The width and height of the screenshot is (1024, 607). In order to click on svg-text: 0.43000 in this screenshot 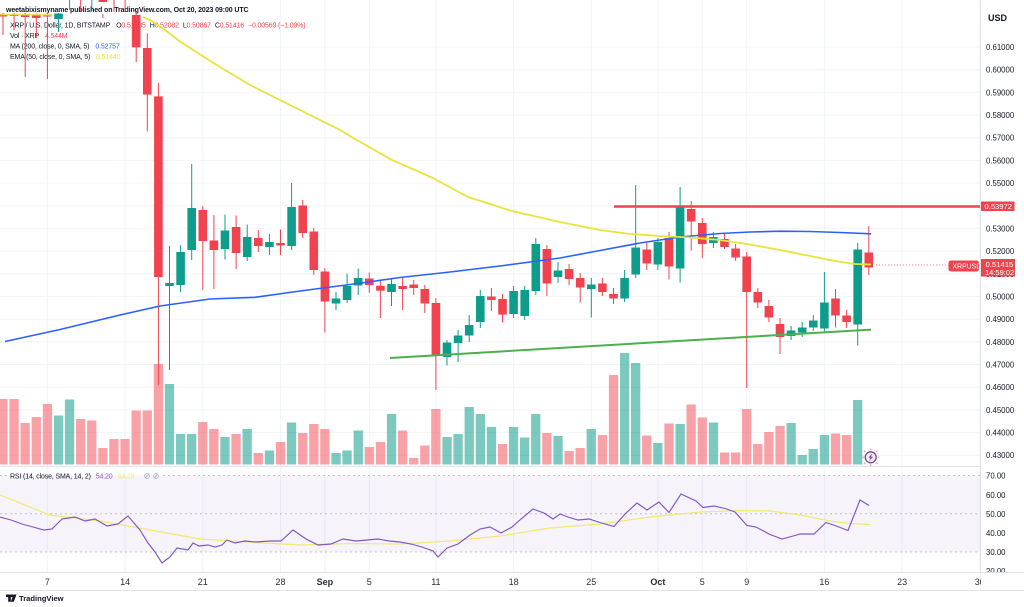, I will do `click(1000, 455)`.